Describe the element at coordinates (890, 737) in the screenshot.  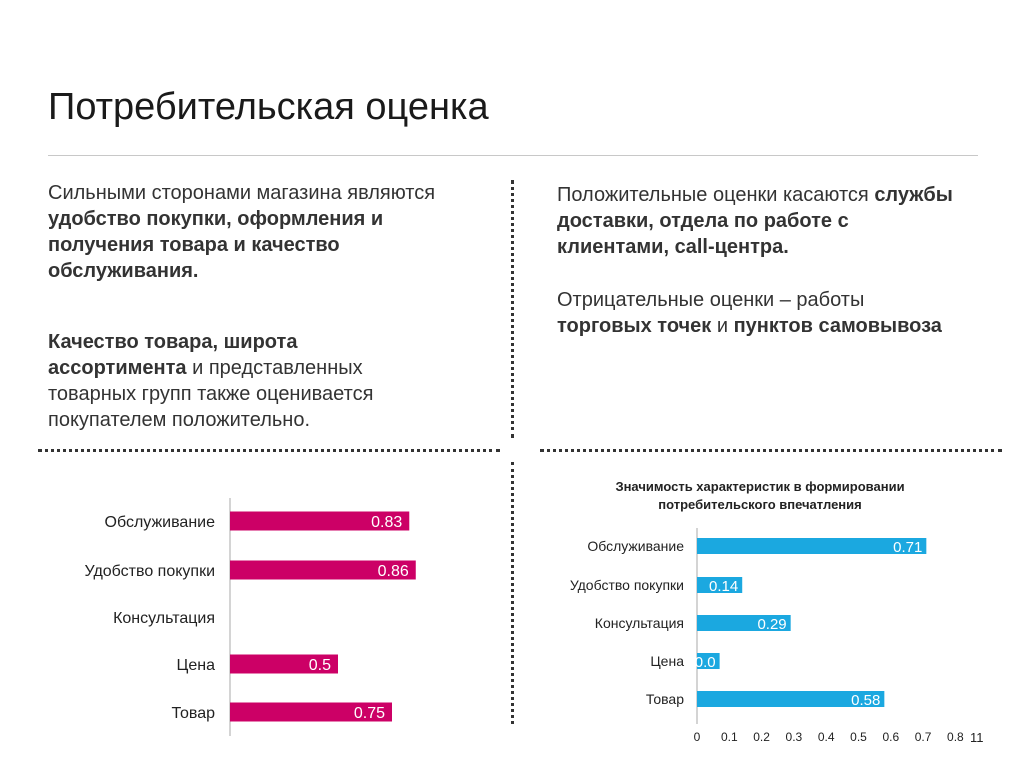
I see `x-tick-label: 0.6` at that location.